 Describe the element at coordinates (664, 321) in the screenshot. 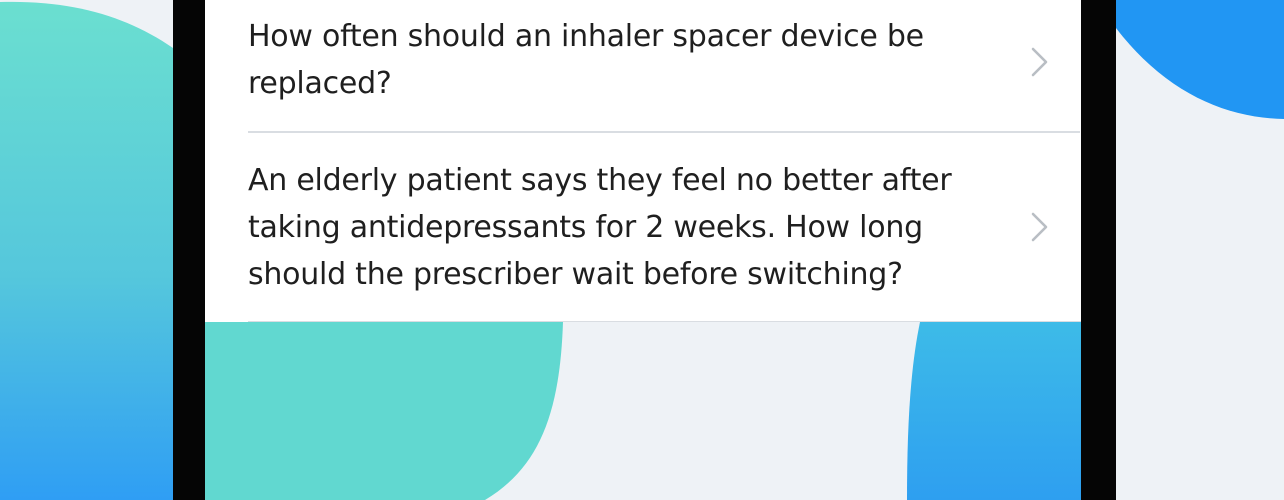

I see `list-bottom-divider` at that location.